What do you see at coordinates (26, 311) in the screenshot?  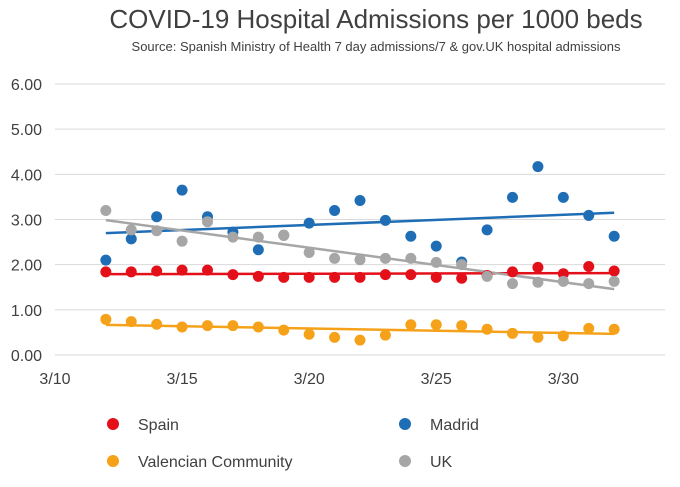 I see `y-tick-label: 1.00` at bounding box center [26, 311].